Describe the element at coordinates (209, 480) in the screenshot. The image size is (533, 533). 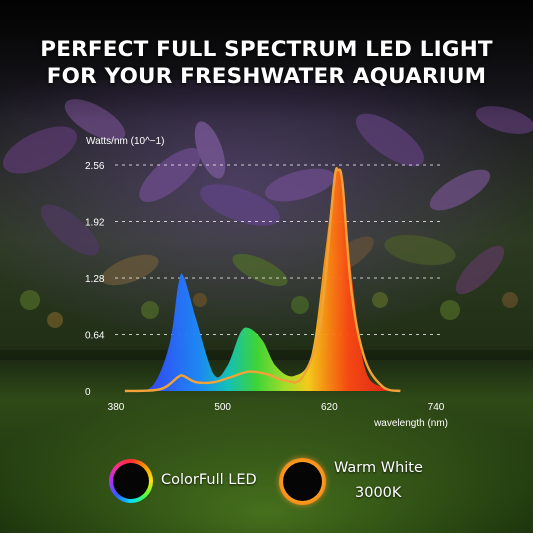
I see `legend-colorfull-label: ColorFull LED` at that location.